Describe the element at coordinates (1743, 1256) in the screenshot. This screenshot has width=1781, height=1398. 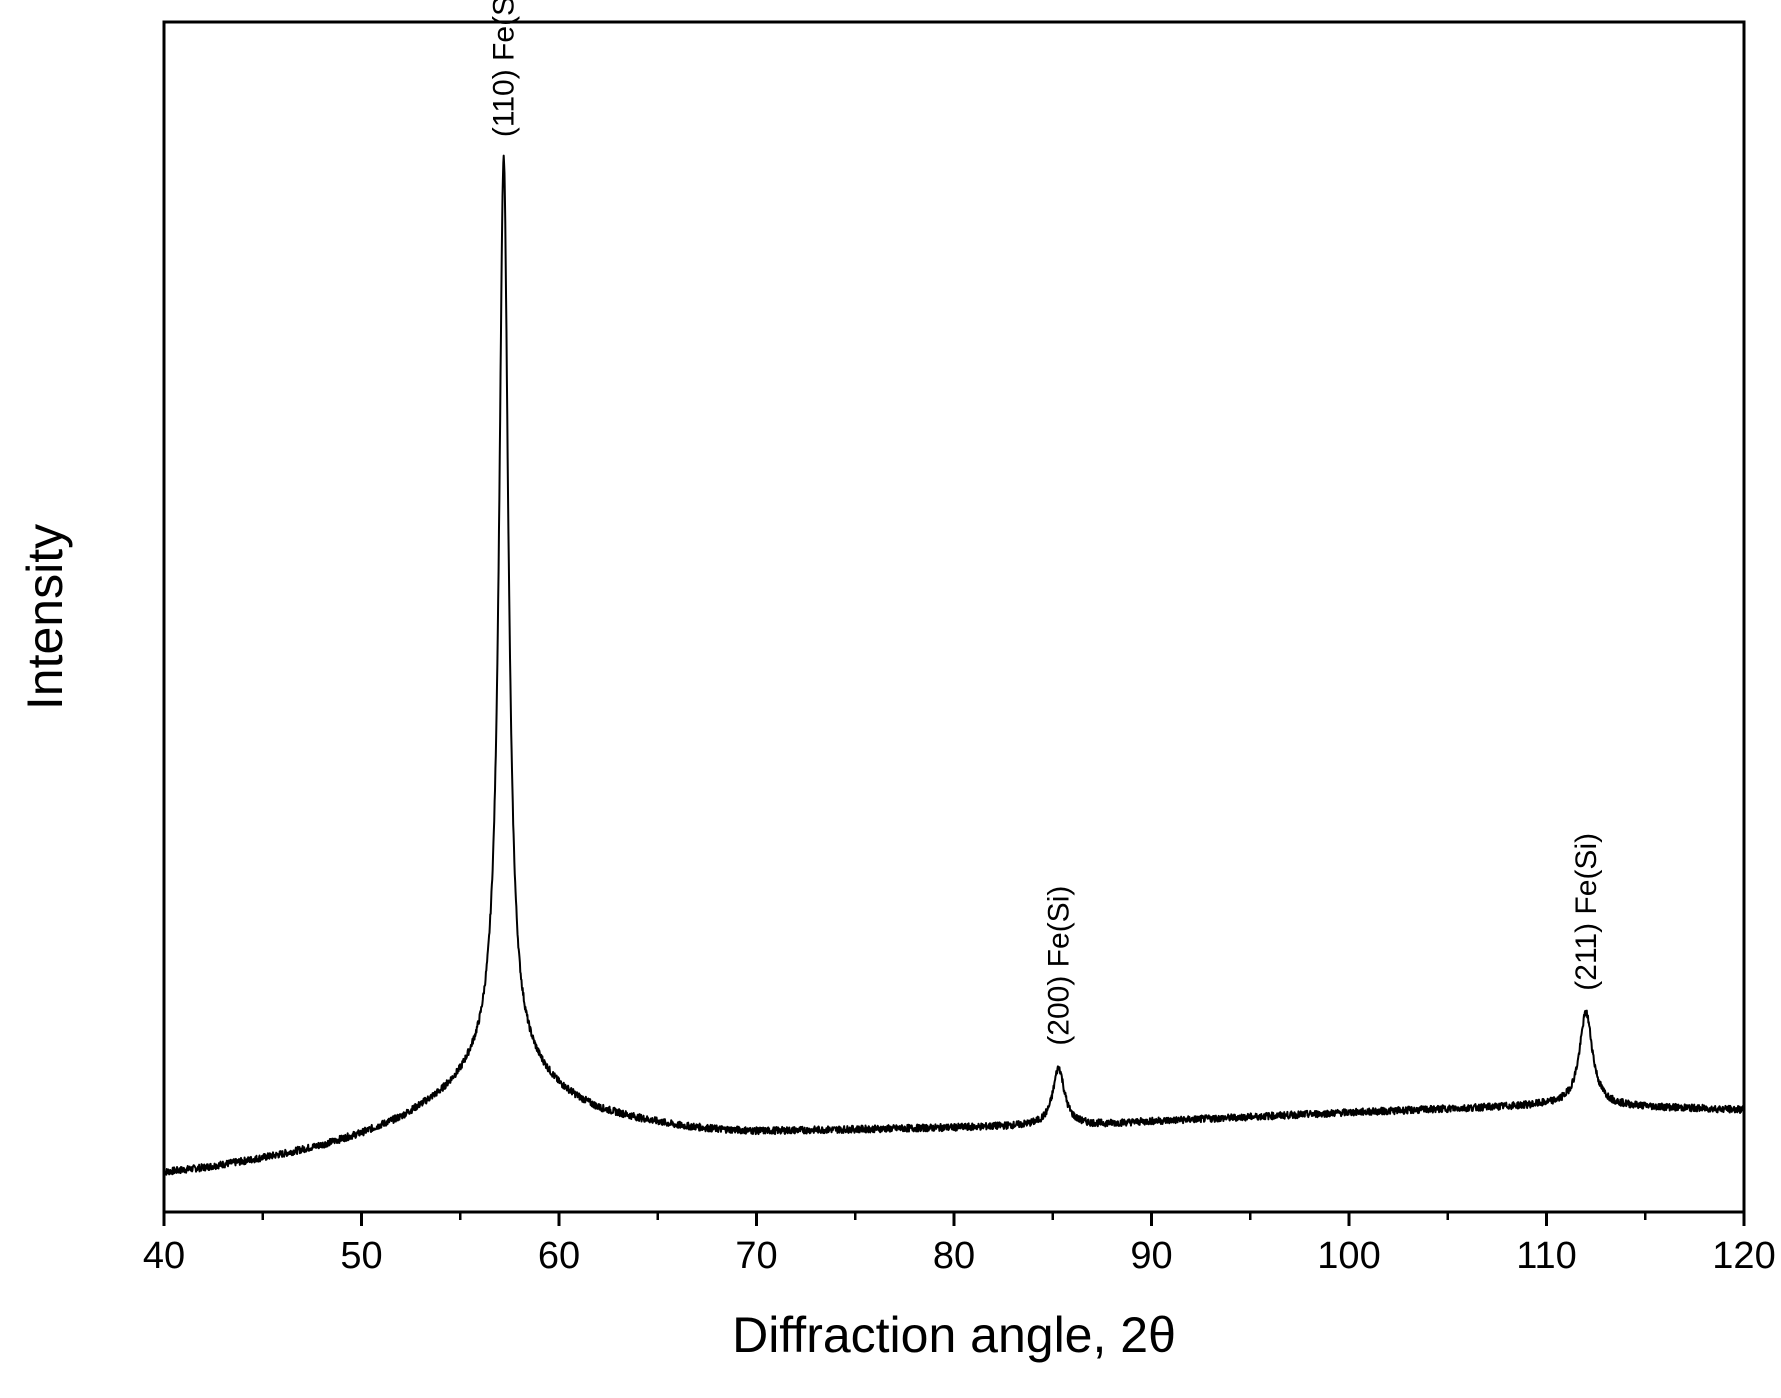
I see `x-tick-label: 120` at that location.